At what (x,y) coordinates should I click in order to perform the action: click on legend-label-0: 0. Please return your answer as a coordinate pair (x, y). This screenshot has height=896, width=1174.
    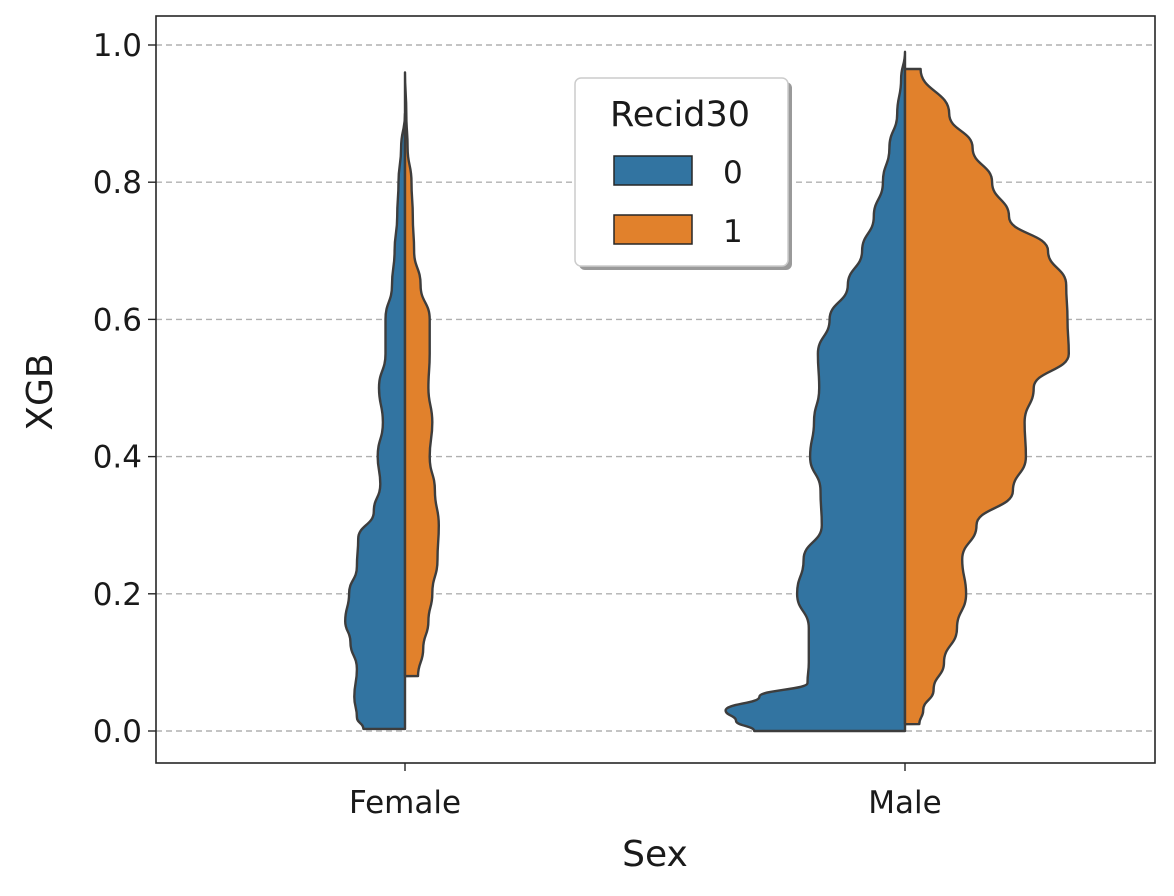
    Looking at the image, I should click on (733, 173).